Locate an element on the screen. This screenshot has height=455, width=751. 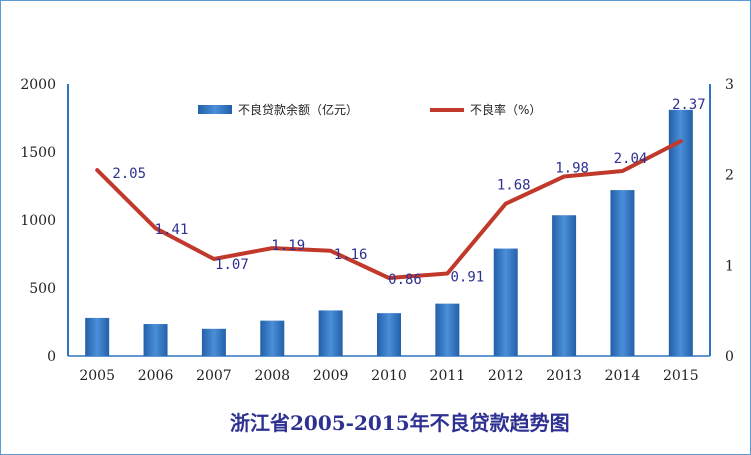
x-tick-label: 2012 is located at coordinates (506, 376).